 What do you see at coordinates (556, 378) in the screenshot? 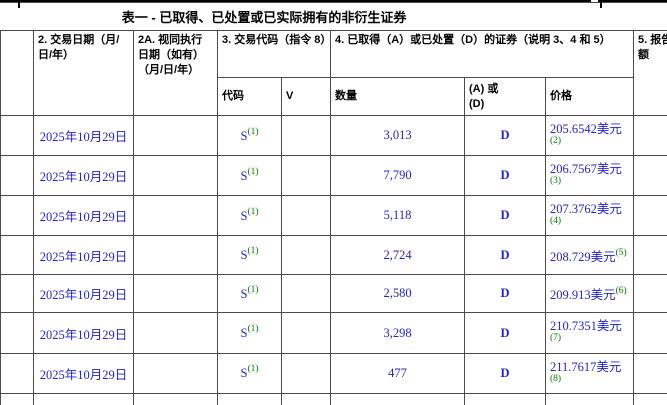
I see `footnote-ref: (8)` at bounding box center [556, 378].